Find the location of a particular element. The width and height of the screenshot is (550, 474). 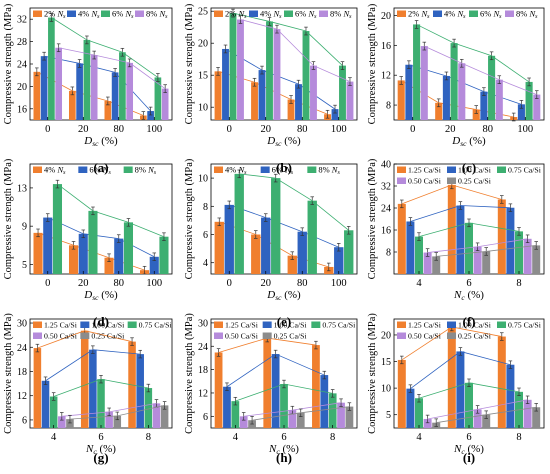

x-axis-label: Nc (%) is located at coordinates (283, 449).